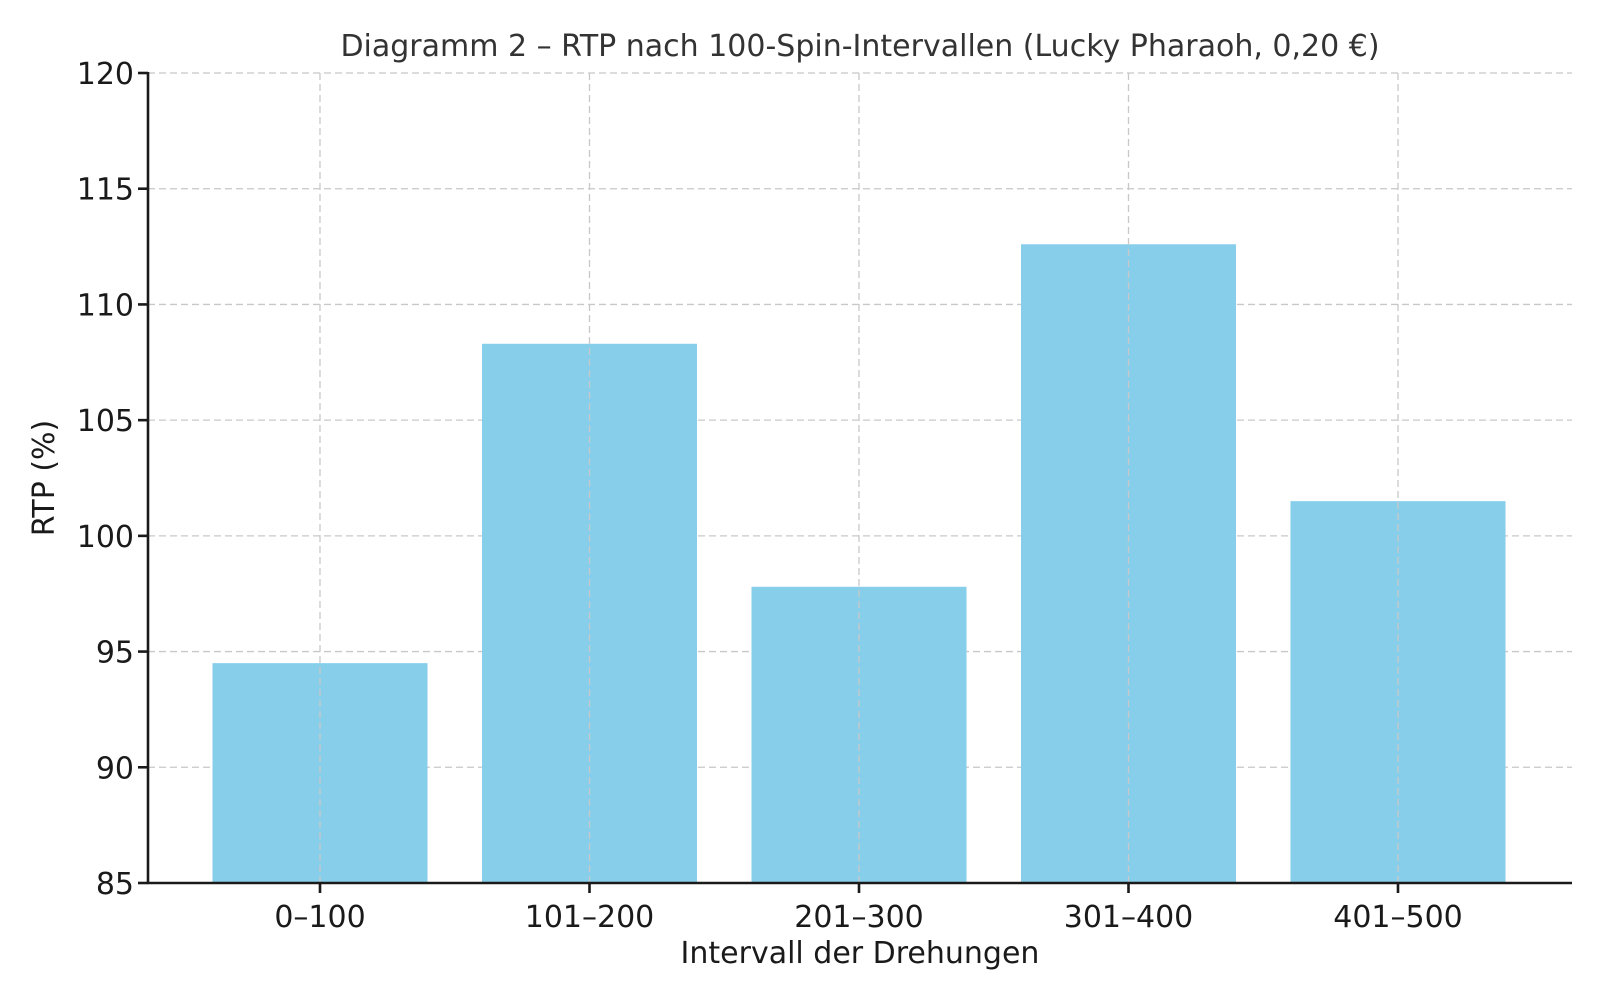  Describe the element at coordinates (105, 305) in the screenshot. I see `y-tick-label: 110` at that location.